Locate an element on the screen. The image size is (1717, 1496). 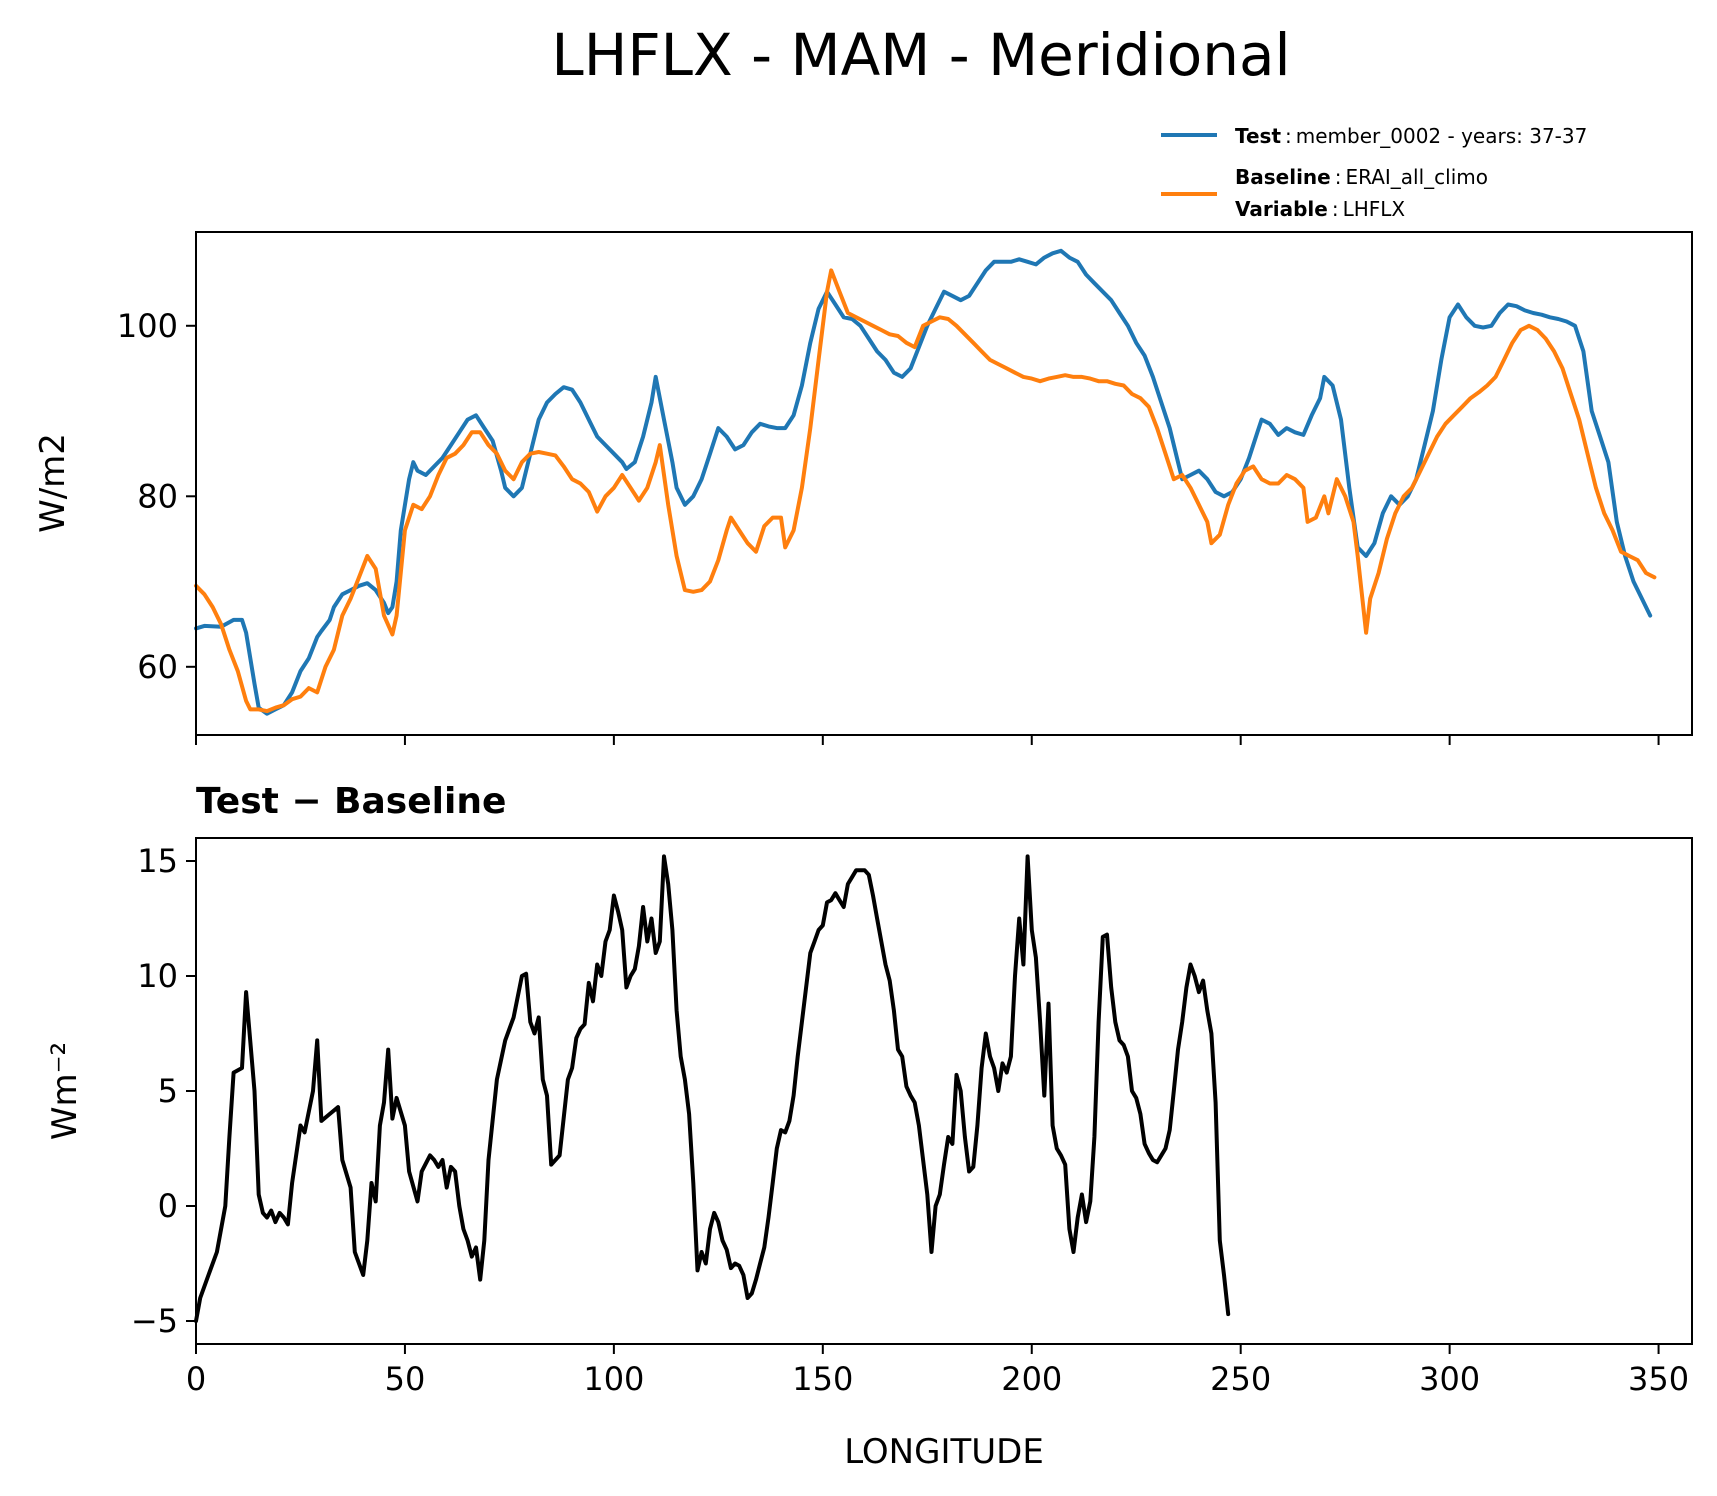
bottom-ytick-label: 5 is located at coordinates (168, 1091).